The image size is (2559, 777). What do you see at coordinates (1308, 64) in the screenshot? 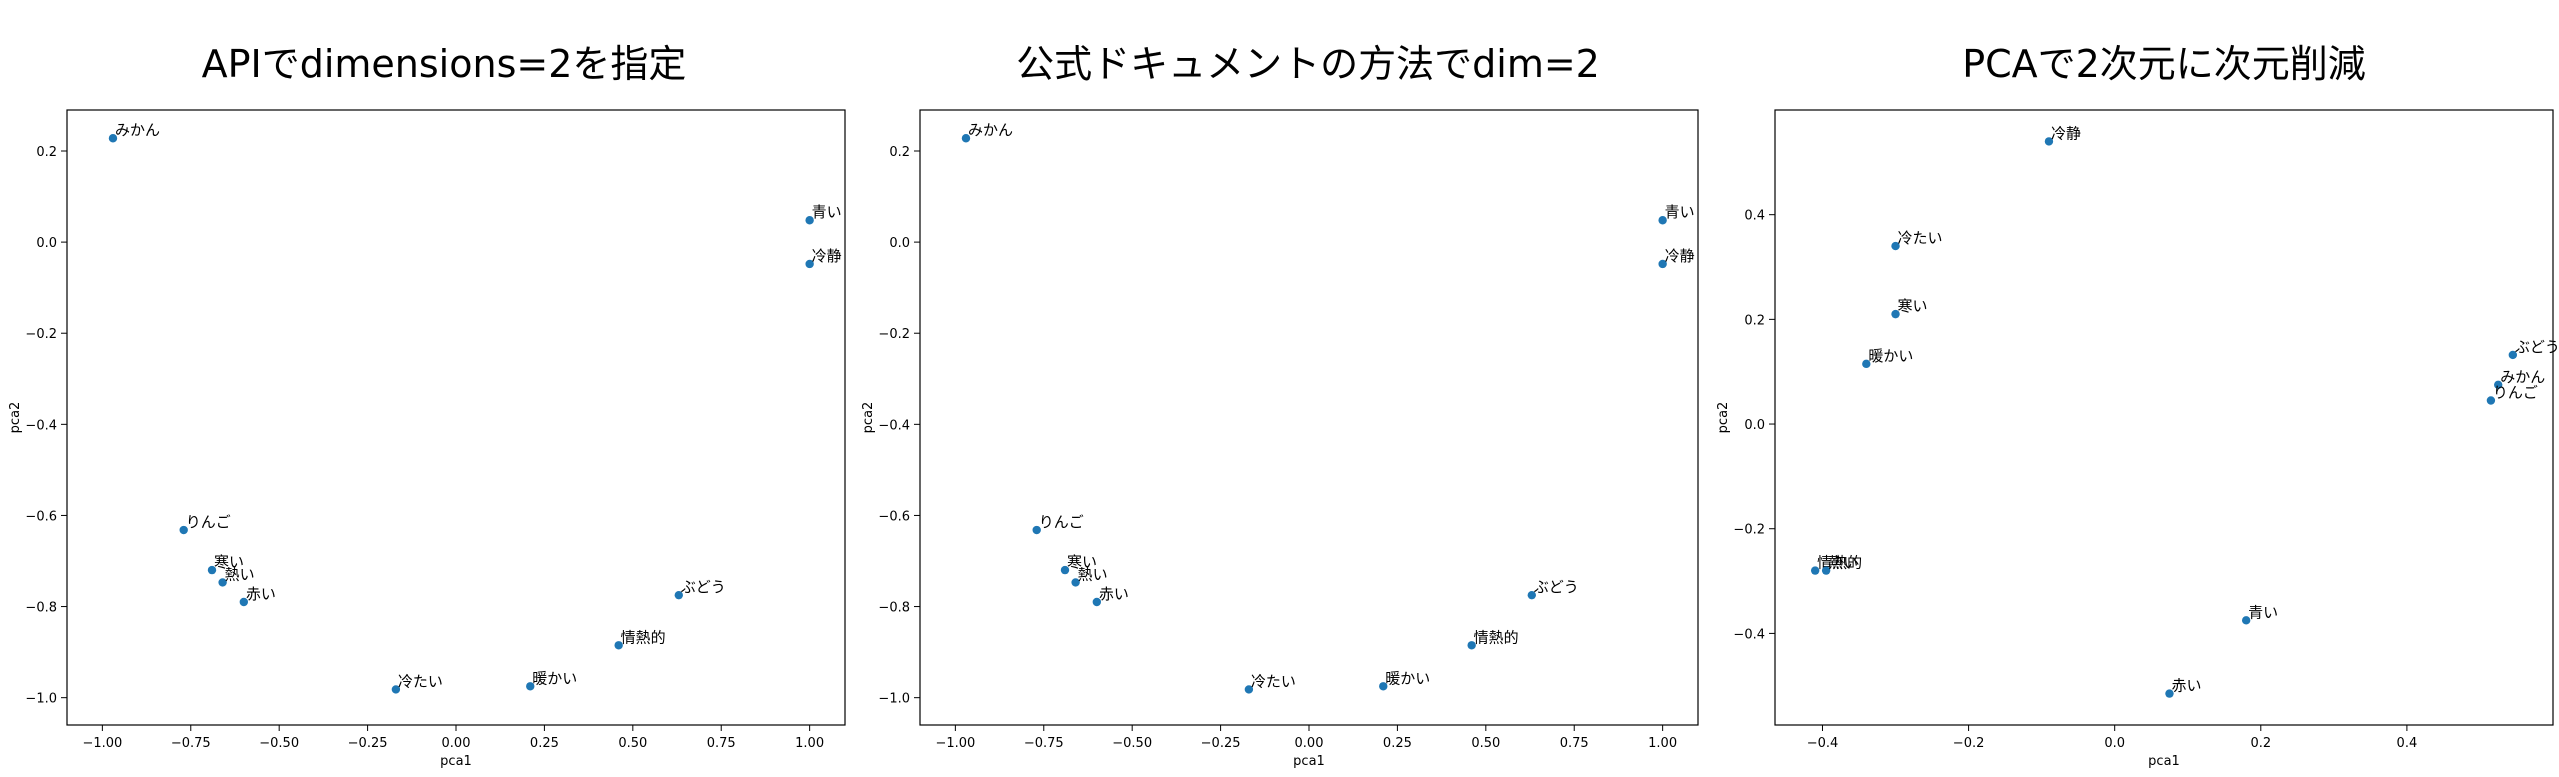
I see `chart-title: 公式ドキュメントの方法でdim=2` at bounding box center [1308, 64].